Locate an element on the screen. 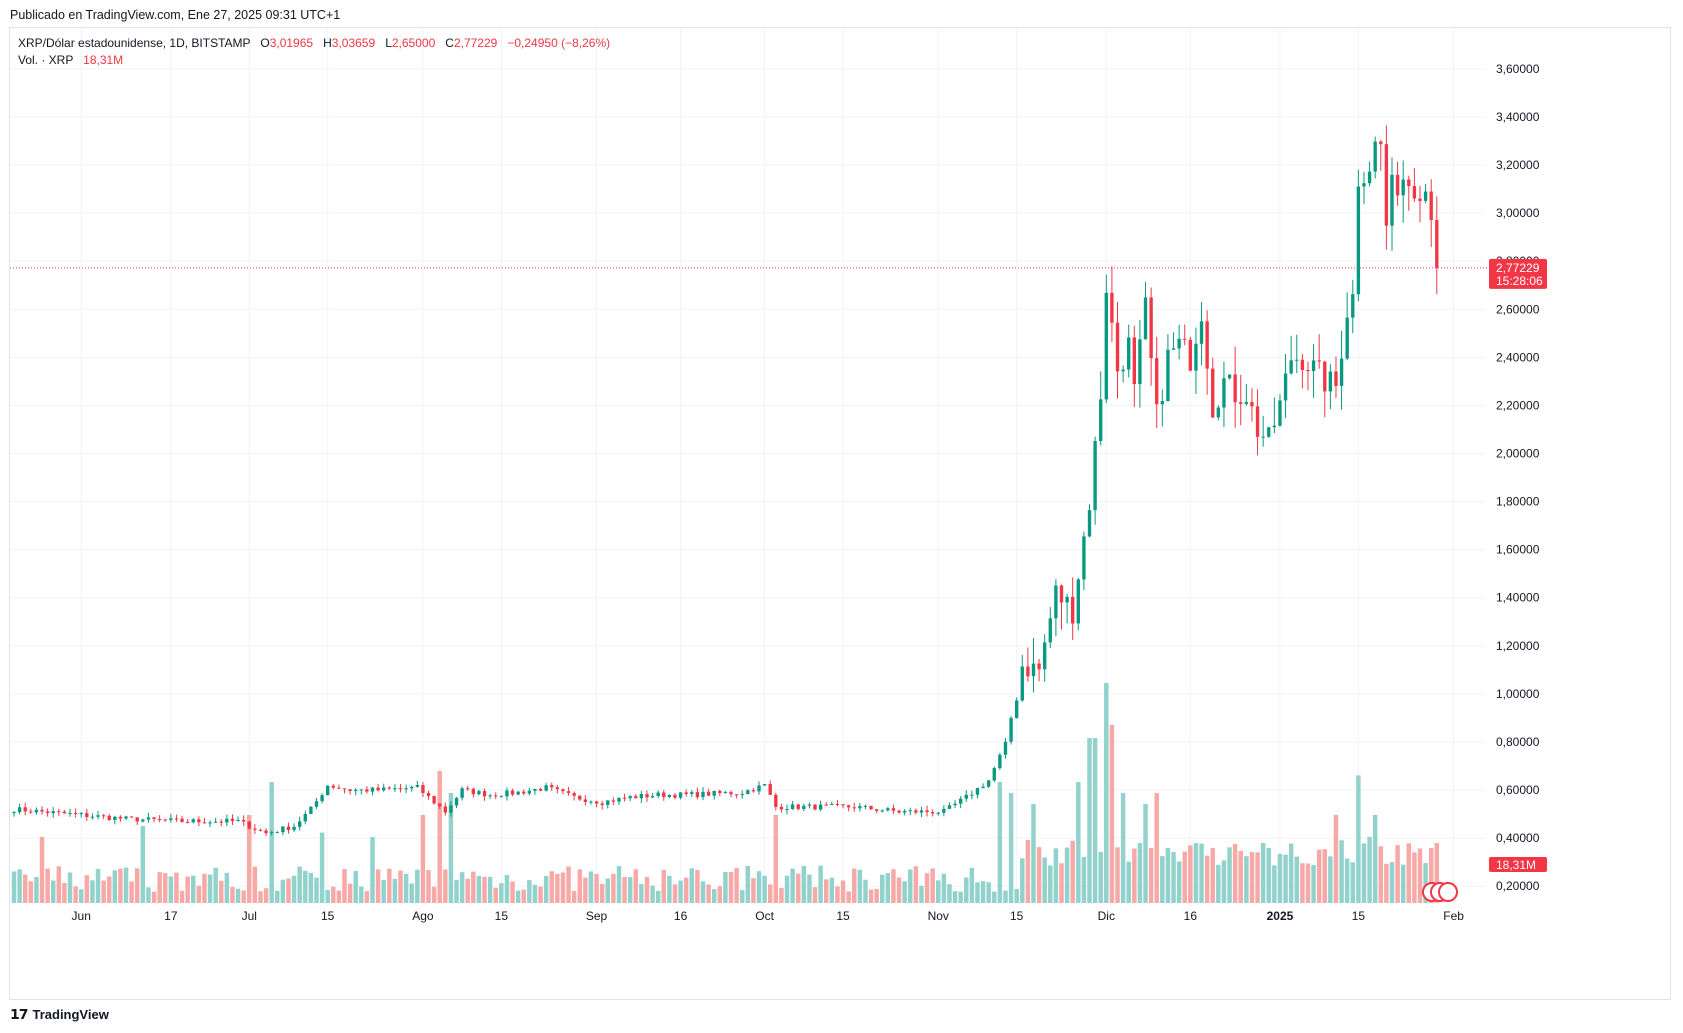  close-label: C is located at coordinates (449, 43).